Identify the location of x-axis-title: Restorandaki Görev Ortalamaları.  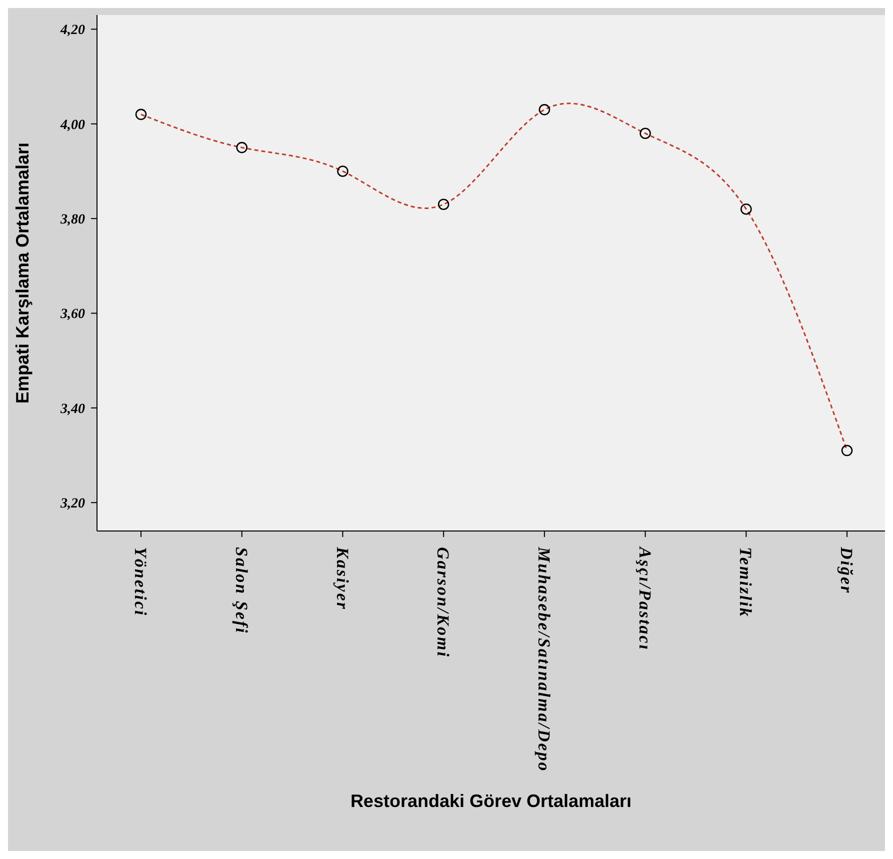
(491, 801).